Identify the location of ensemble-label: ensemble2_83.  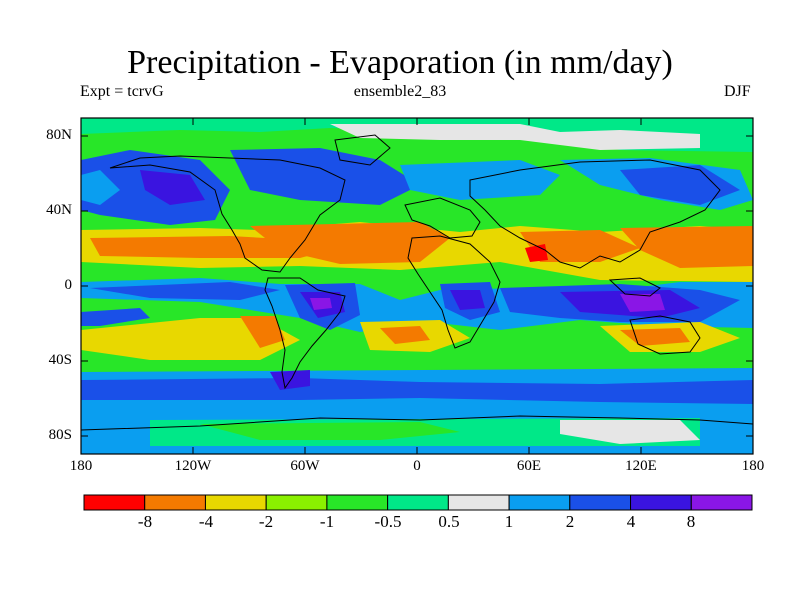
(400, 91).